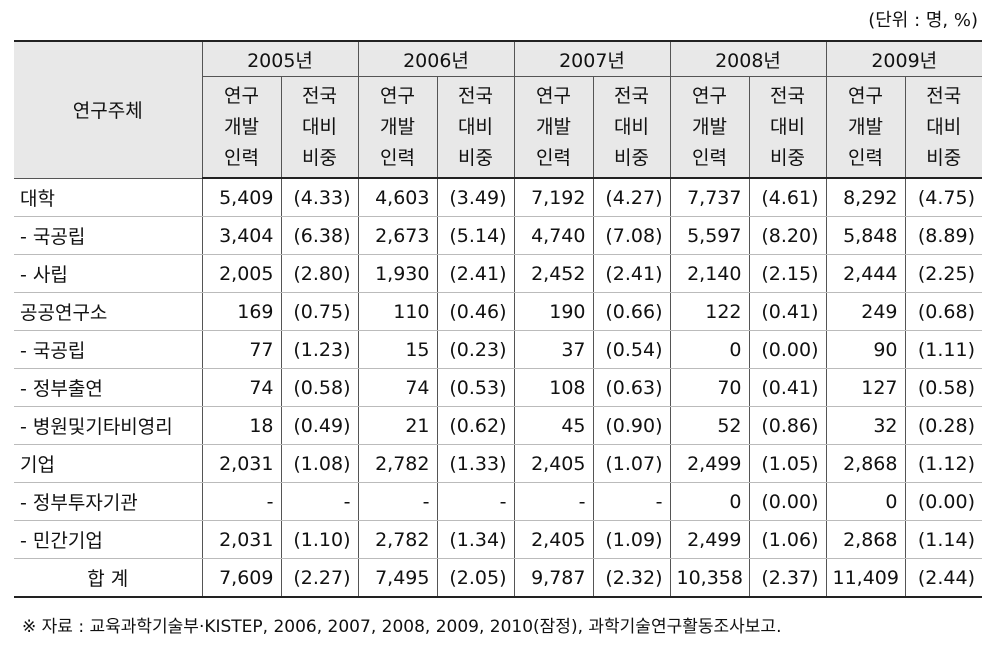 Image resolution: width=994 pixels, height=652 pixels. What do you see at coordinates (320, 387) in the screenshot?
I see `ratio-cell: (0.58)` at bounding box center [320, 387].